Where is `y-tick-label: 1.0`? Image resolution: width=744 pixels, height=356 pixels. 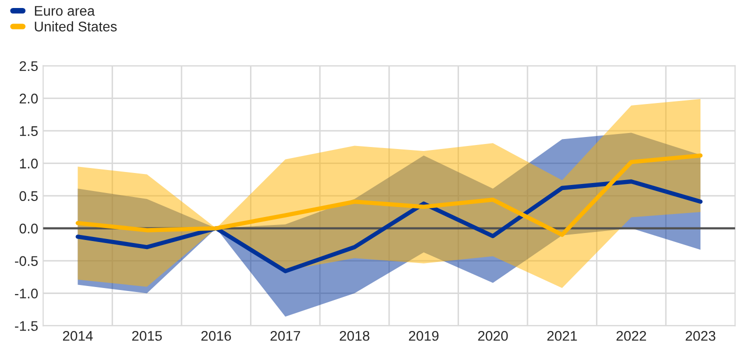
y-tick-label: 1.0 is located at coordinates (29, 163).